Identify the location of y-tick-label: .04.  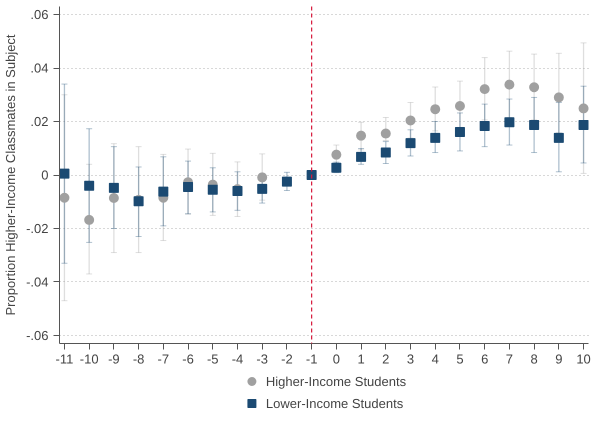
(39, 68).